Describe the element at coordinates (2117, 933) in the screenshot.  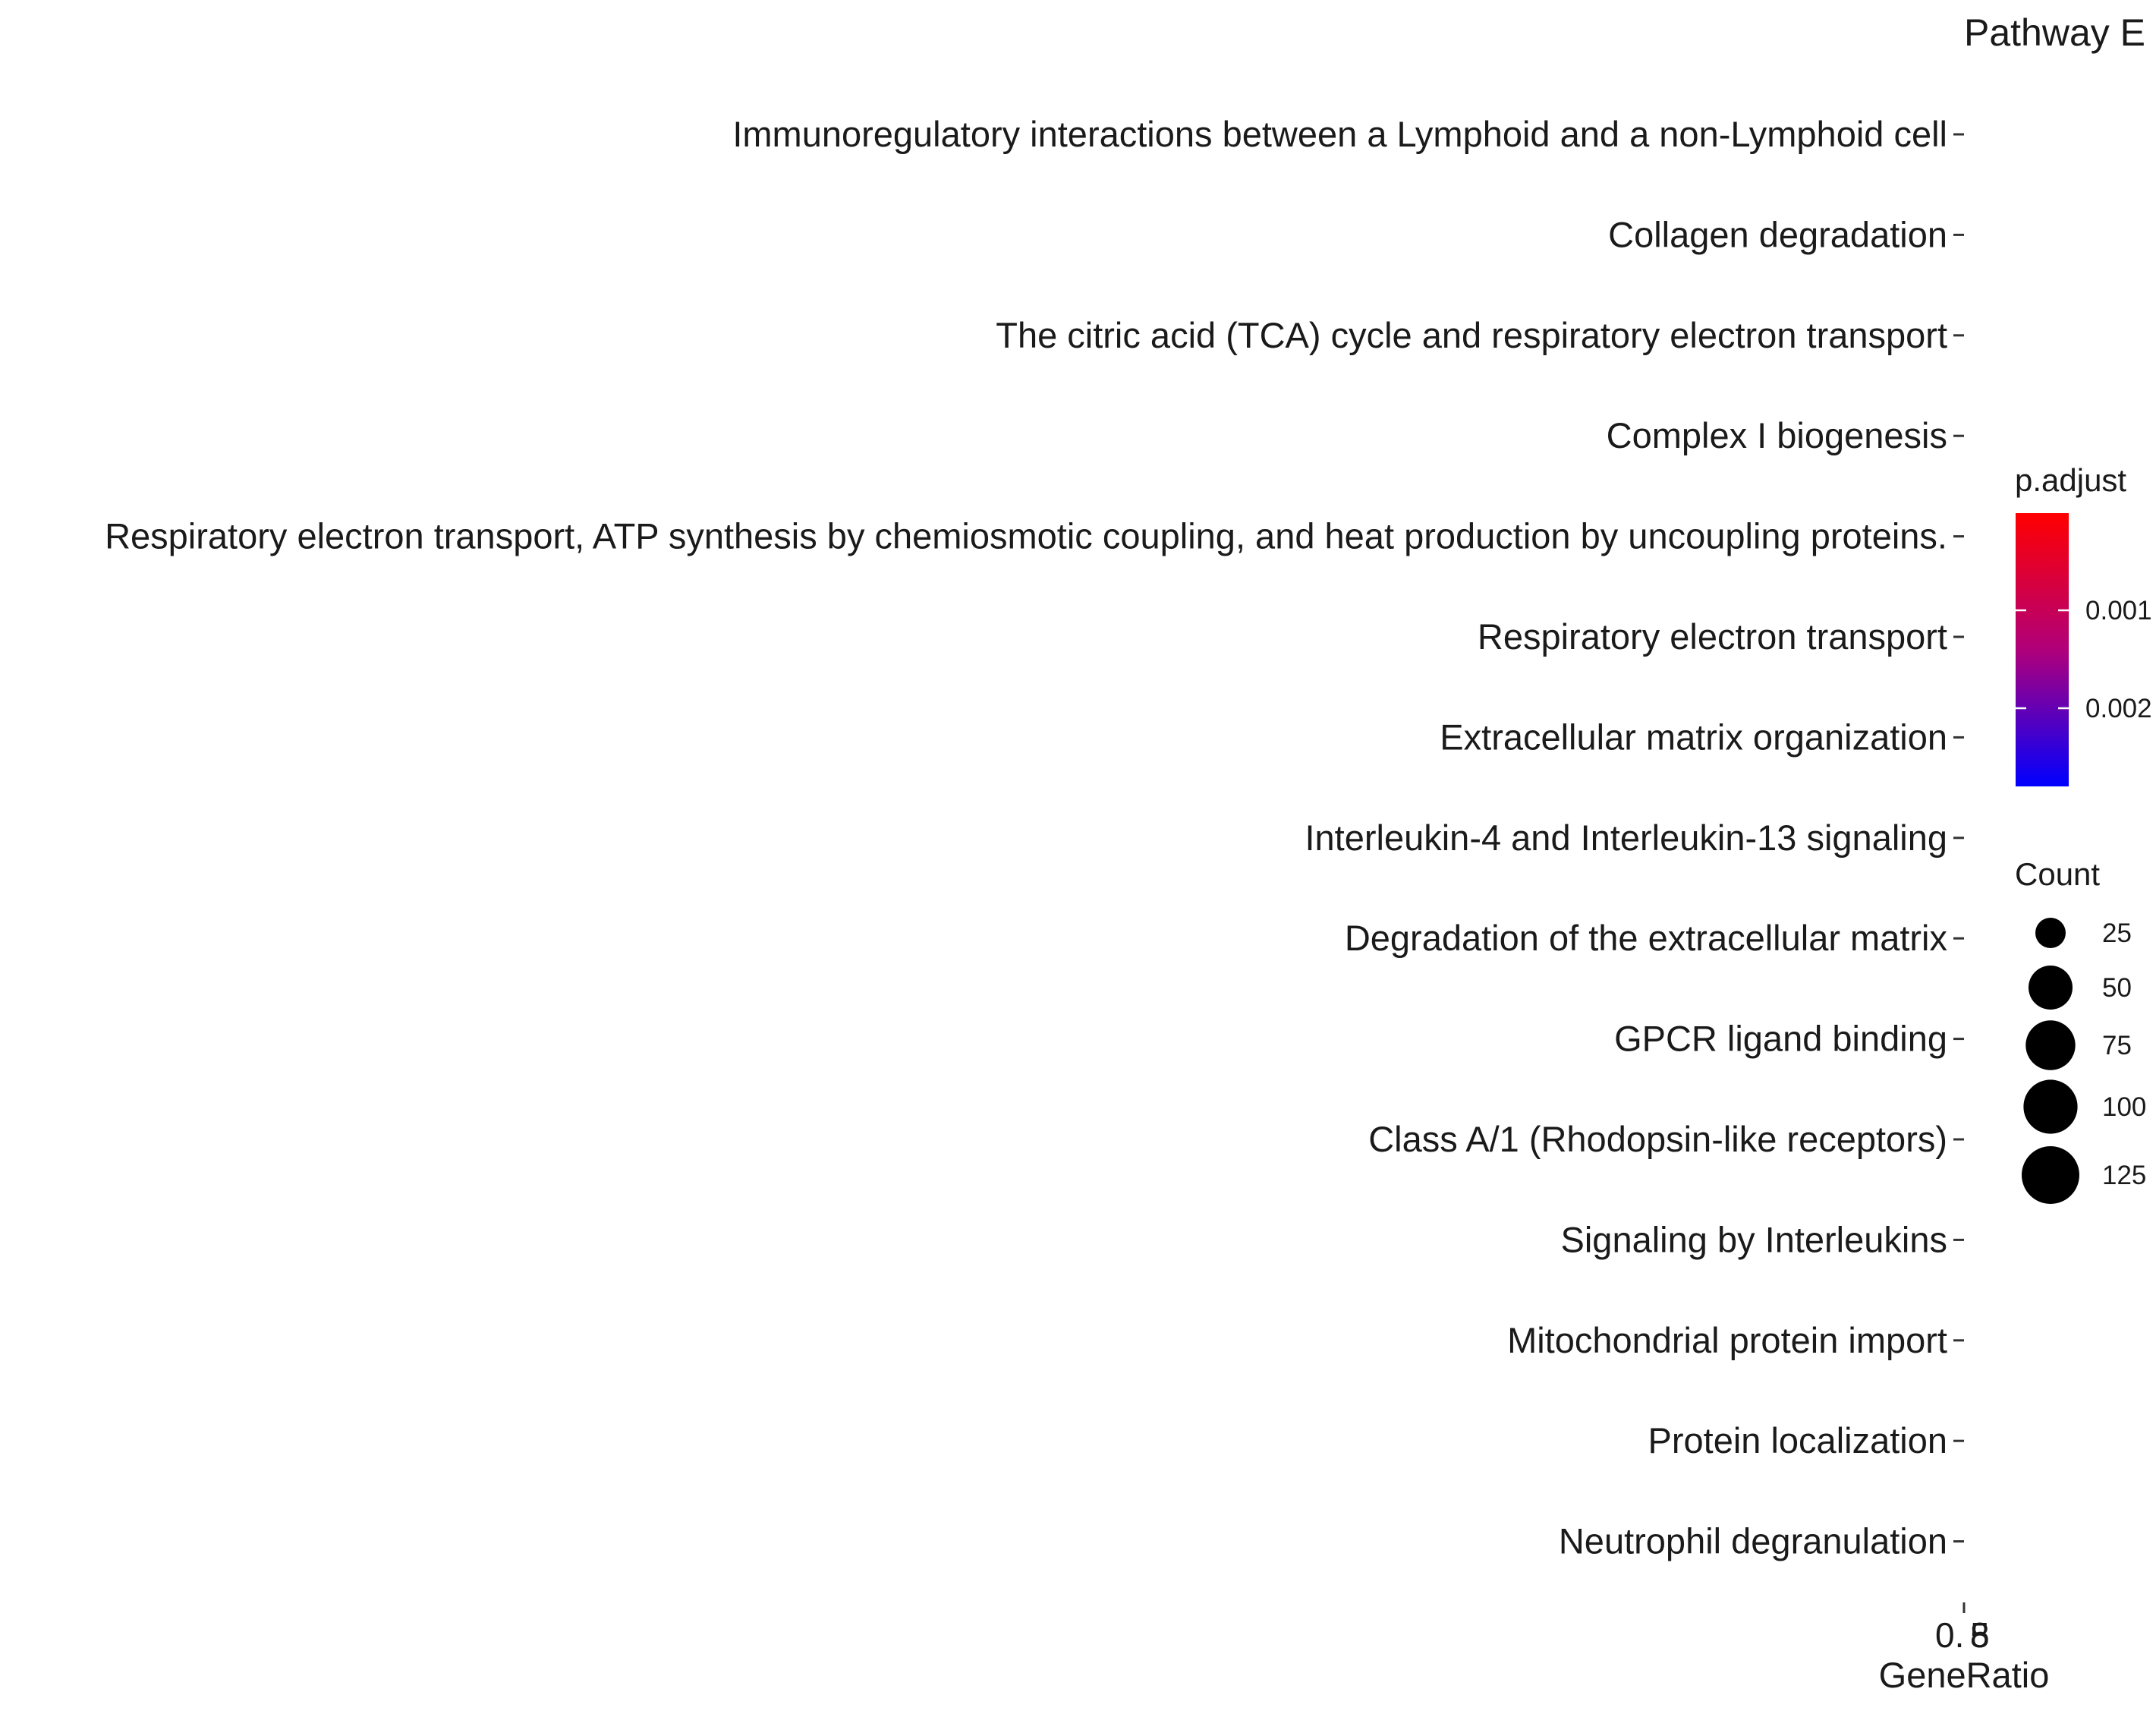
I see `size-legend-label: 25` at that location.